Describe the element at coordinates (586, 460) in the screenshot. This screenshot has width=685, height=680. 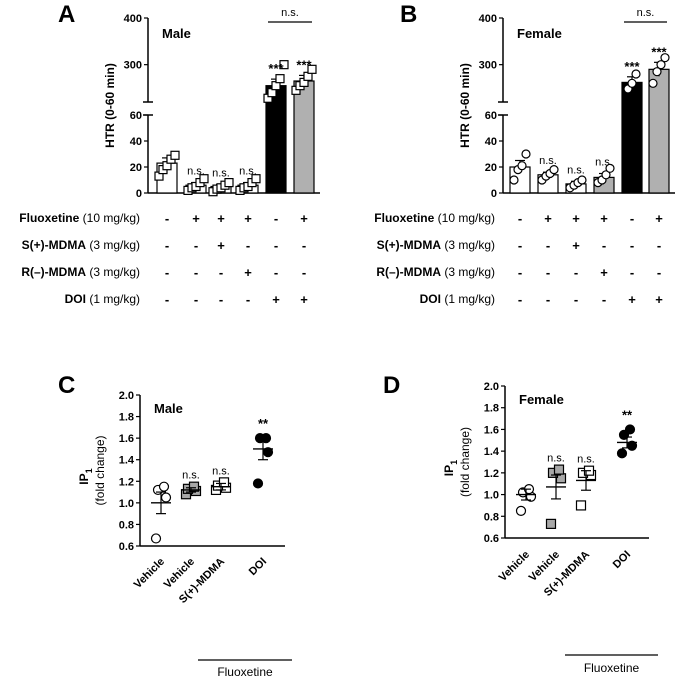
I see `significance-D-2: n.s.` at that location.